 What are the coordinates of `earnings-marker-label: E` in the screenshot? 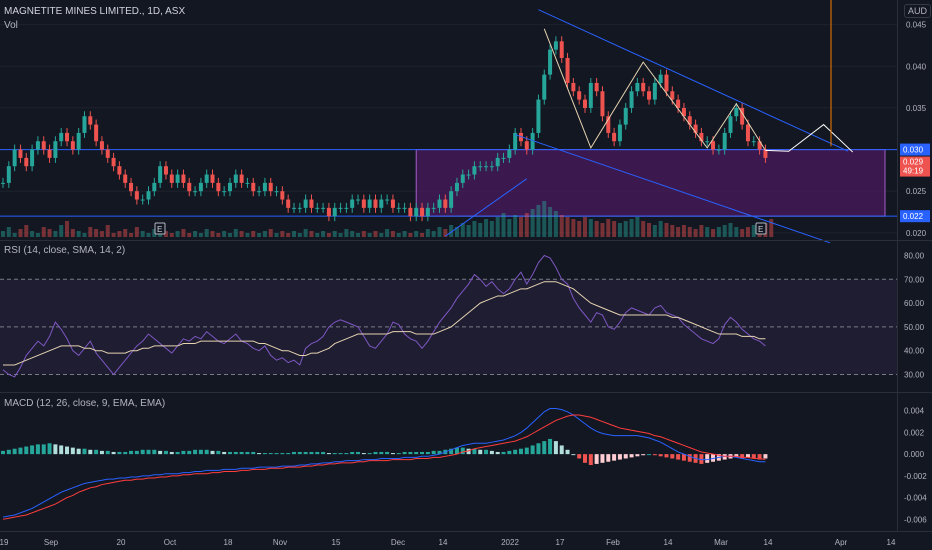 It's located at (159, 229).